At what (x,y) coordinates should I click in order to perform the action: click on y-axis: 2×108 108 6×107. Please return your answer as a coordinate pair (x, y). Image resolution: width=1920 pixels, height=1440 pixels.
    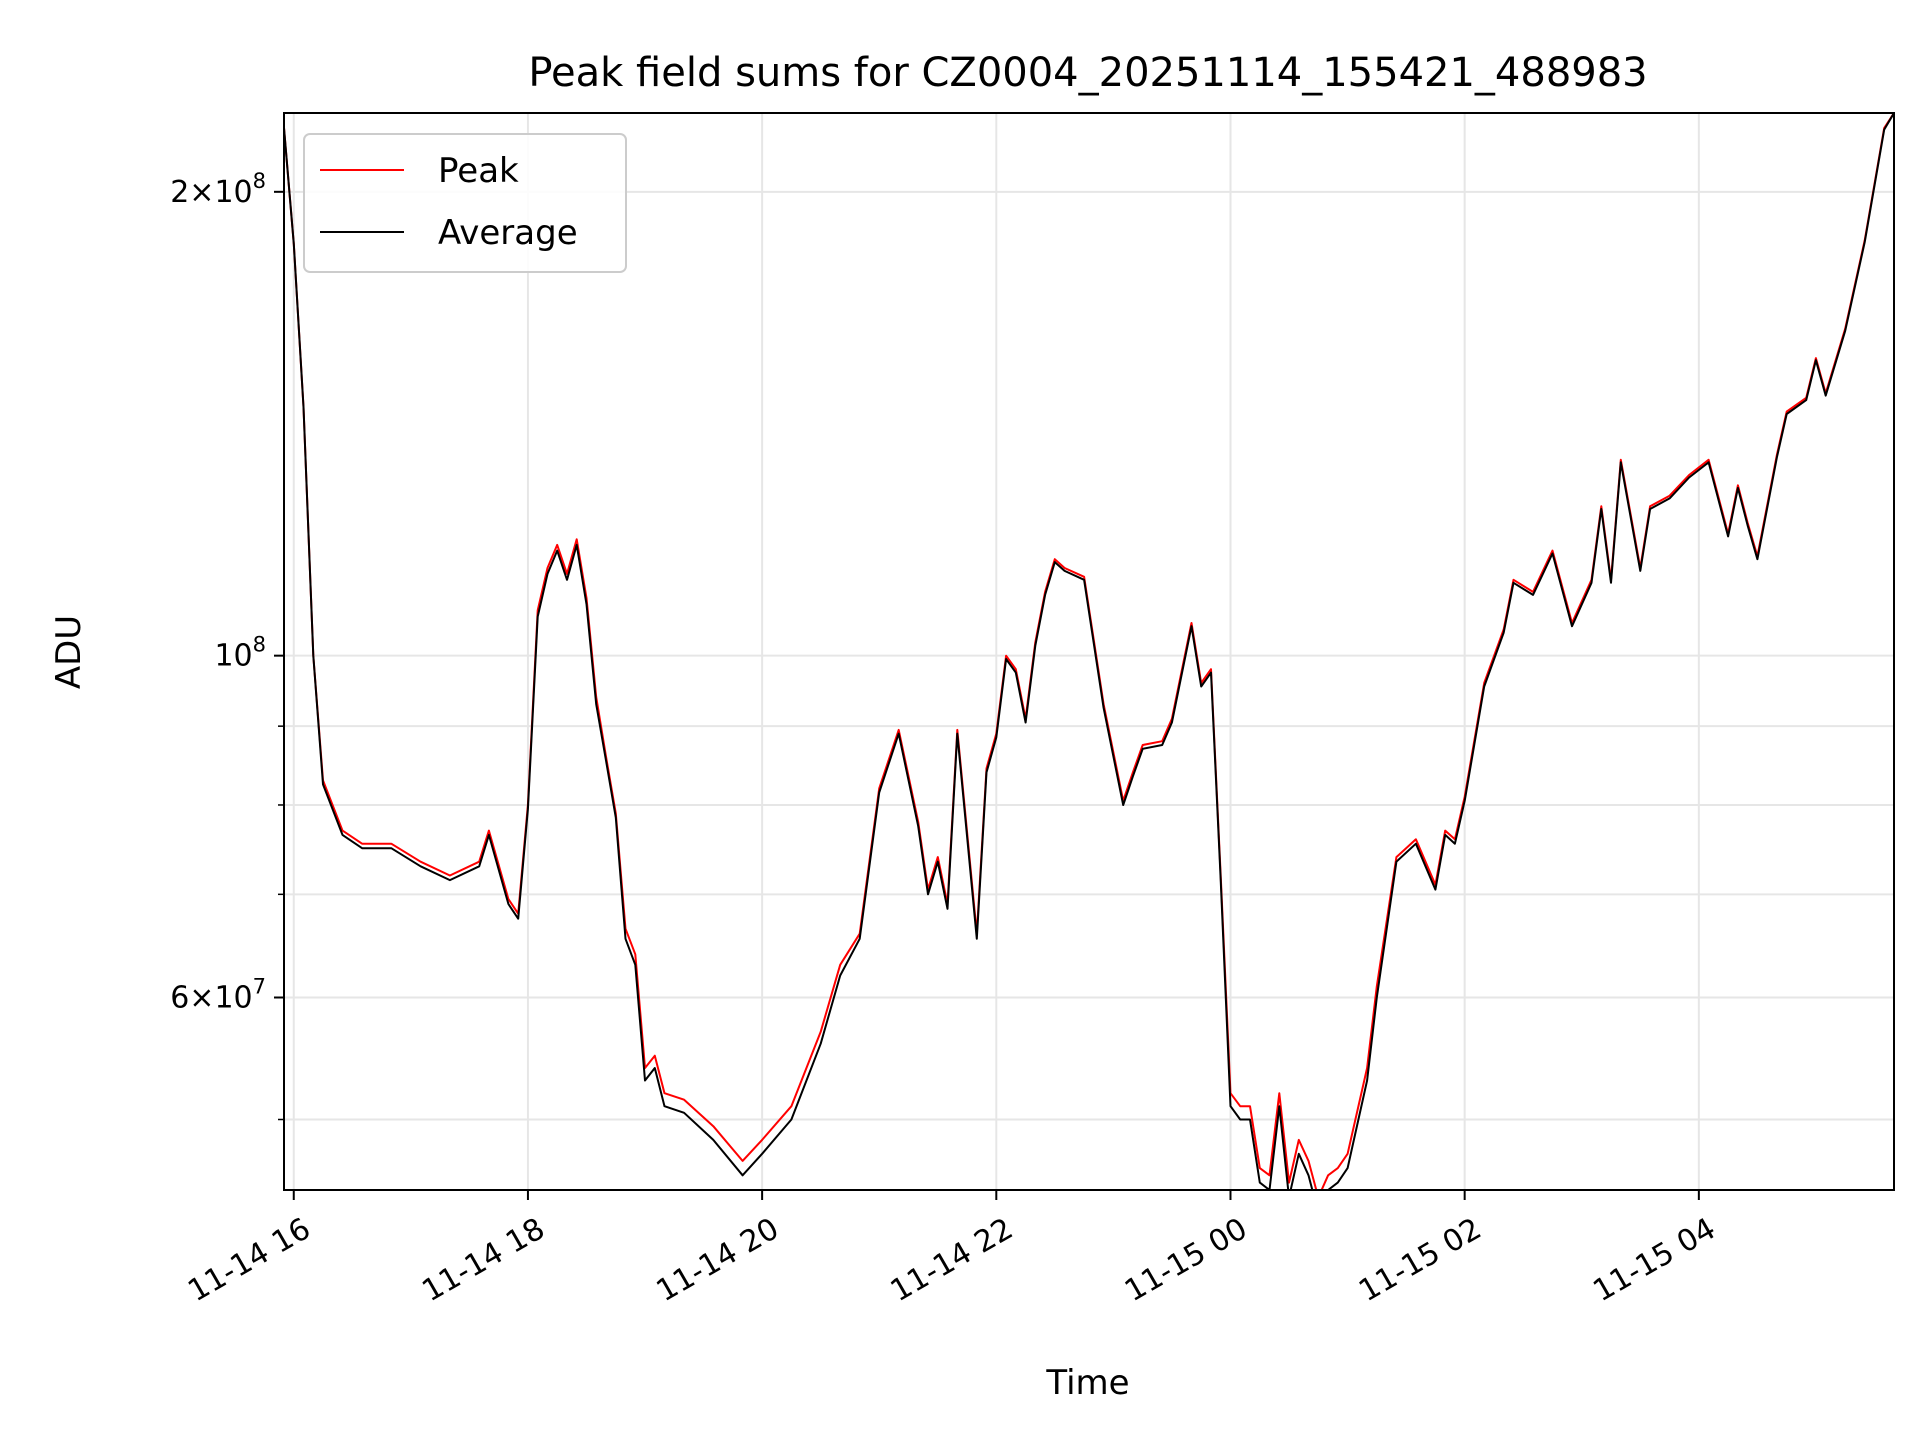
    Looking at the image, I should click on (227, 645).